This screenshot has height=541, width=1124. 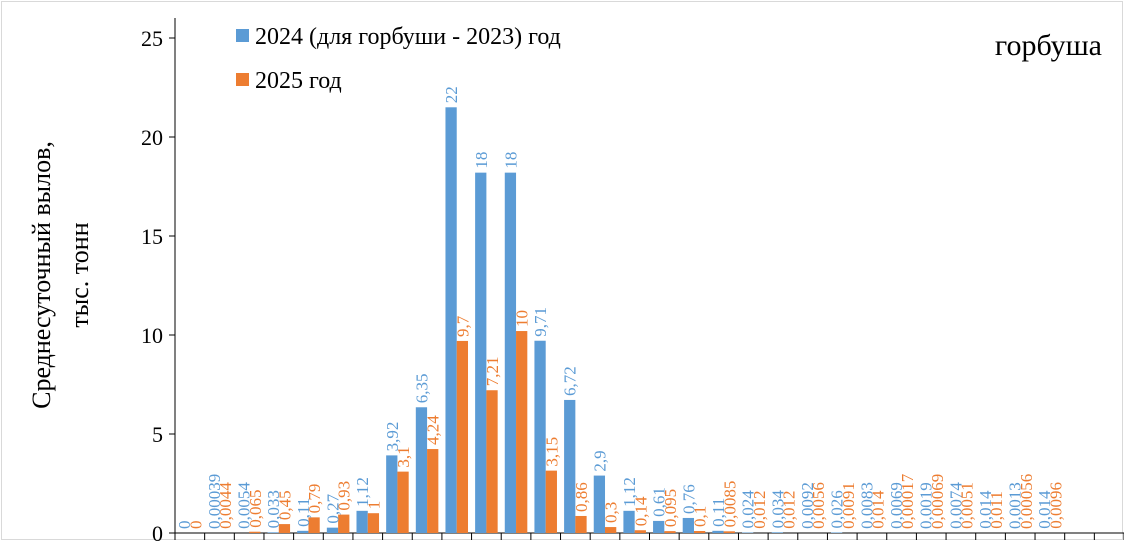 I want to click on data-label-series-1-15: 2,9, so click(x=599, y=460).